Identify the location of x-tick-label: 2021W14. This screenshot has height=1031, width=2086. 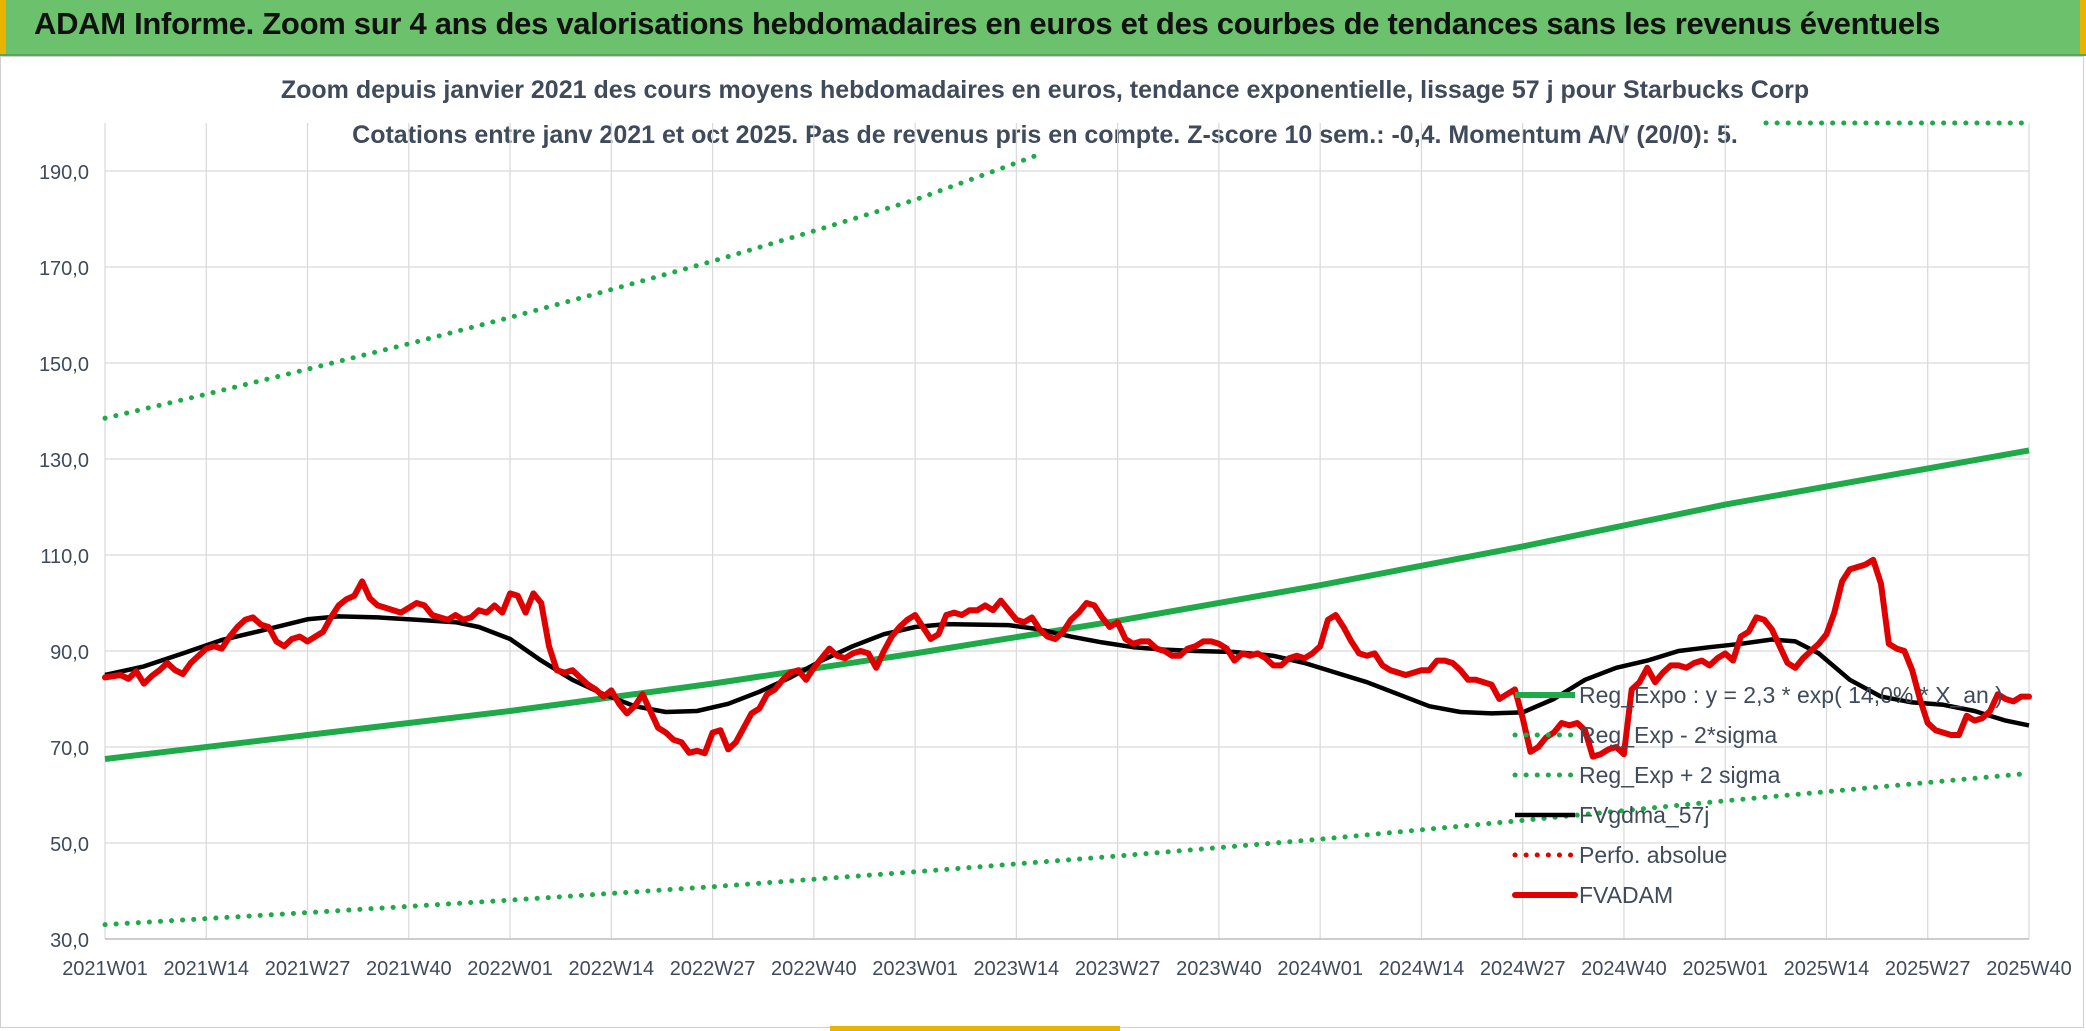
(206, 969).